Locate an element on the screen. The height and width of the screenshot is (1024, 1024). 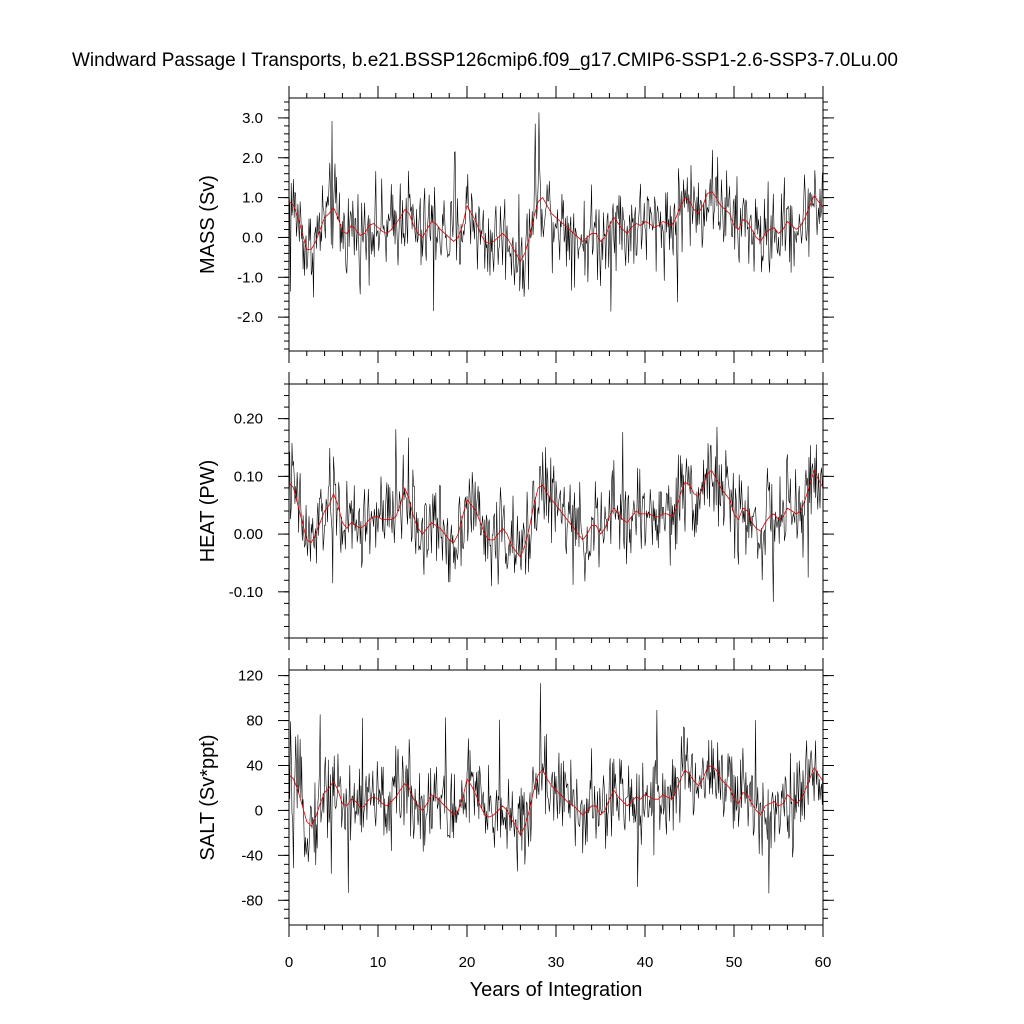
mass-y-tick-label: -1.0 is located at coordinates (250, 277).